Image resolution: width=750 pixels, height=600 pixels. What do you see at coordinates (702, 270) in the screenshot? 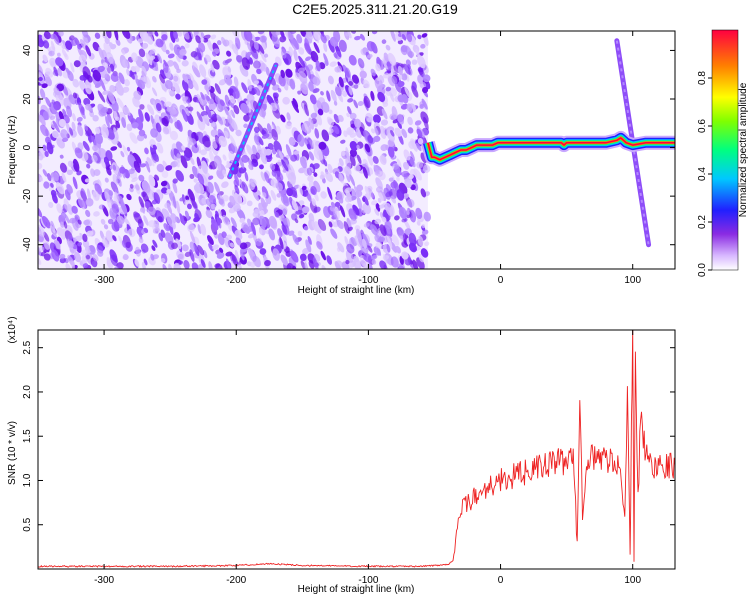
I see `colorbar-tick-label: 0.0` at bounding box center [702, 270].